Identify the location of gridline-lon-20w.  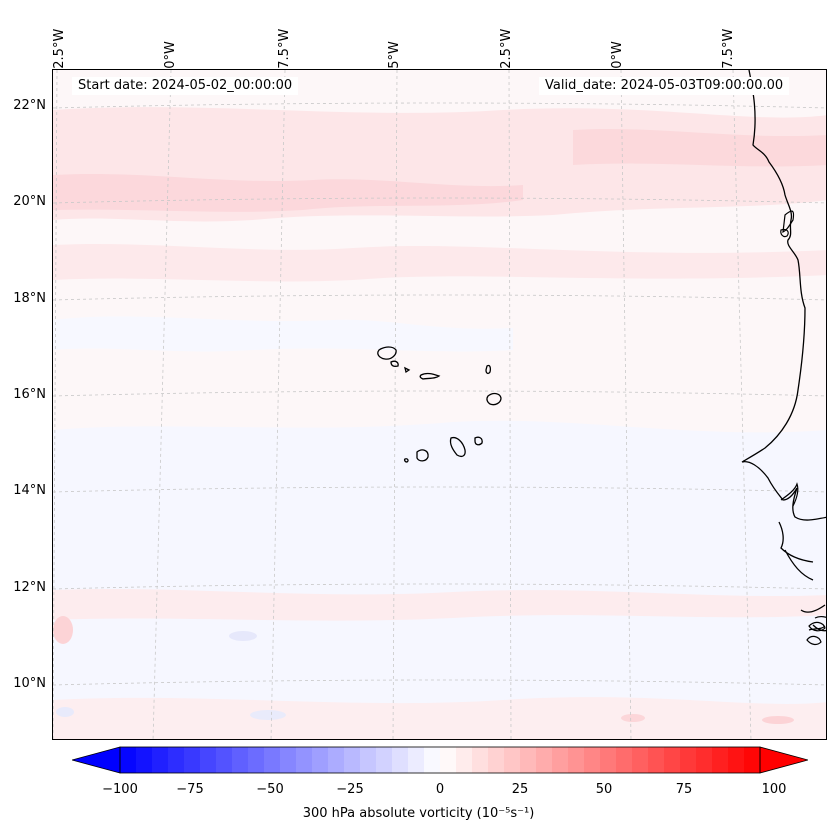
(626, 404).